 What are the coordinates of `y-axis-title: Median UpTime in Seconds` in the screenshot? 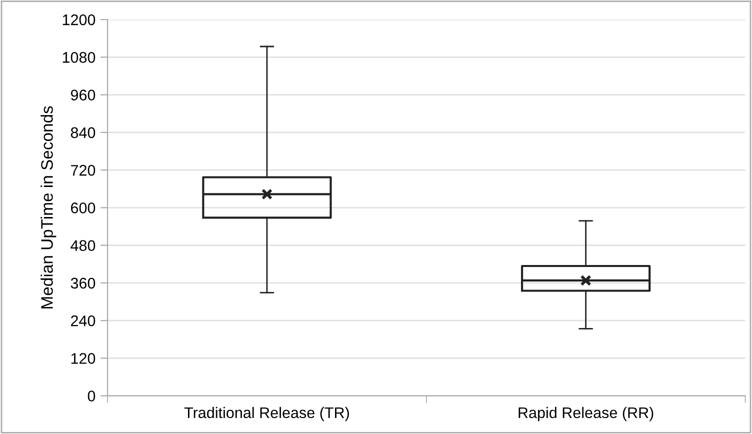 It's located at (48, 207).